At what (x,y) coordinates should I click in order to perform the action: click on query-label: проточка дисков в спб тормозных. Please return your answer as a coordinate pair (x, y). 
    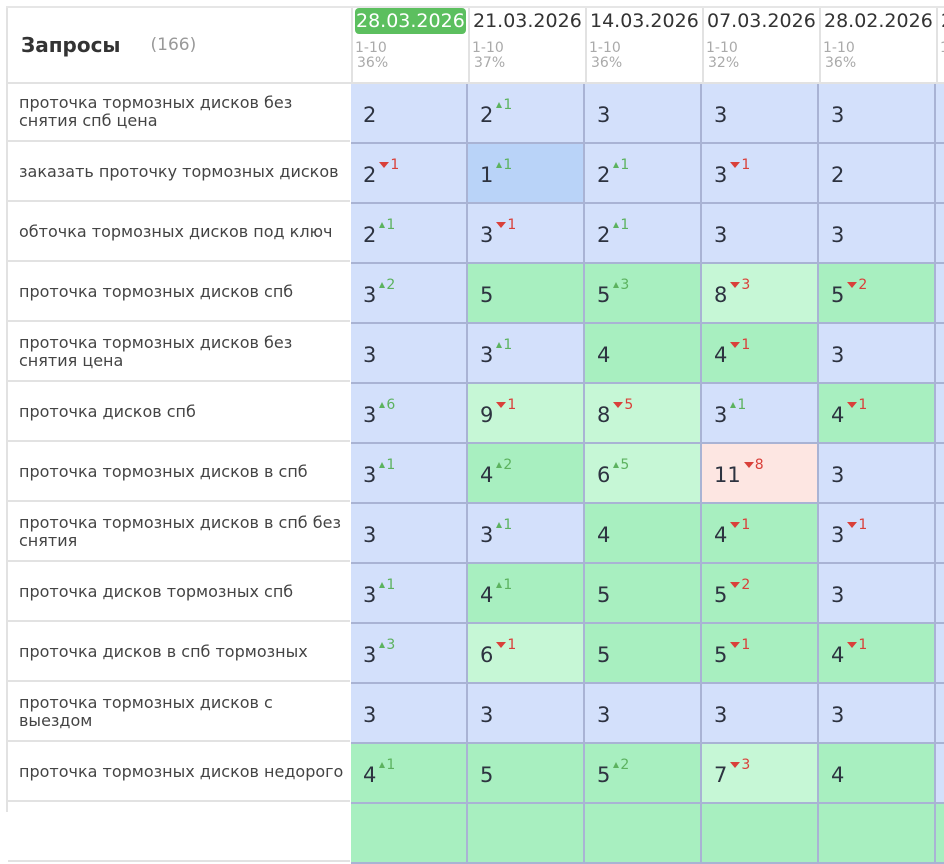
    Looking at the image, I should click on (179, 653).